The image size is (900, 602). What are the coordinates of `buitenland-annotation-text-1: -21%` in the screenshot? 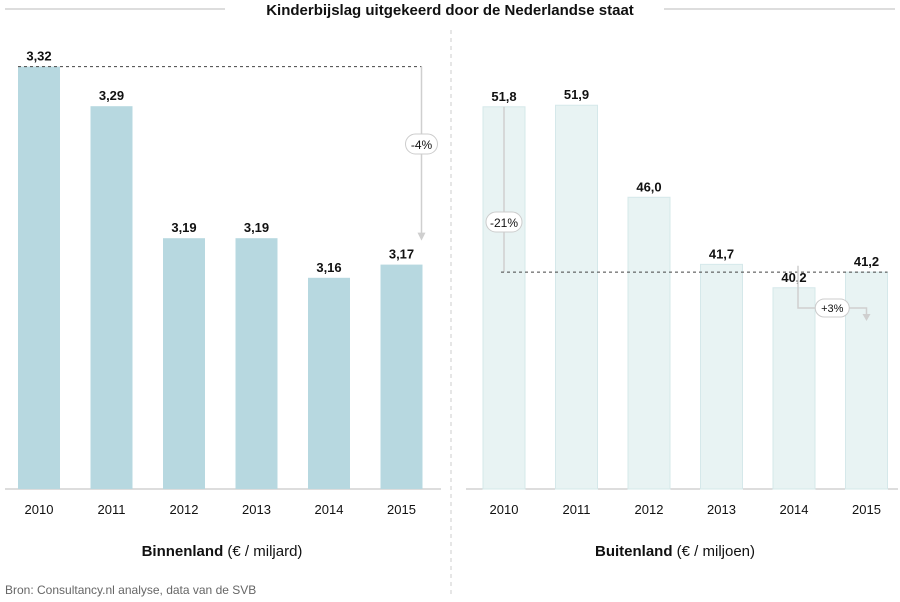 It's located at (504, 223).